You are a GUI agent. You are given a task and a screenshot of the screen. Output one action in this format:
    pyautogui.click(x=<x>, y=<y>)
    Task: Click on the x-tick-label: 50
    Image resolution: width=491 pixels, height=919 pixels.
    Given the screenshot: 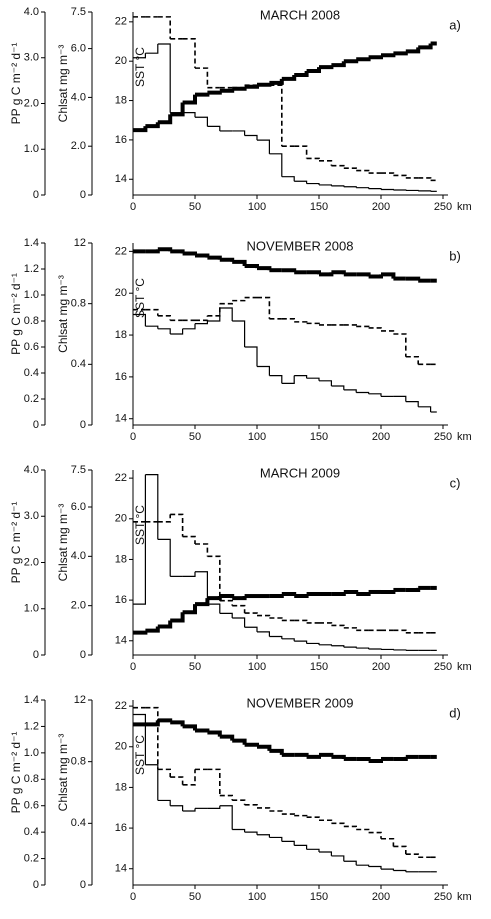 What is the action you would take?
    pyautogui.click(x=195, y=897)
    